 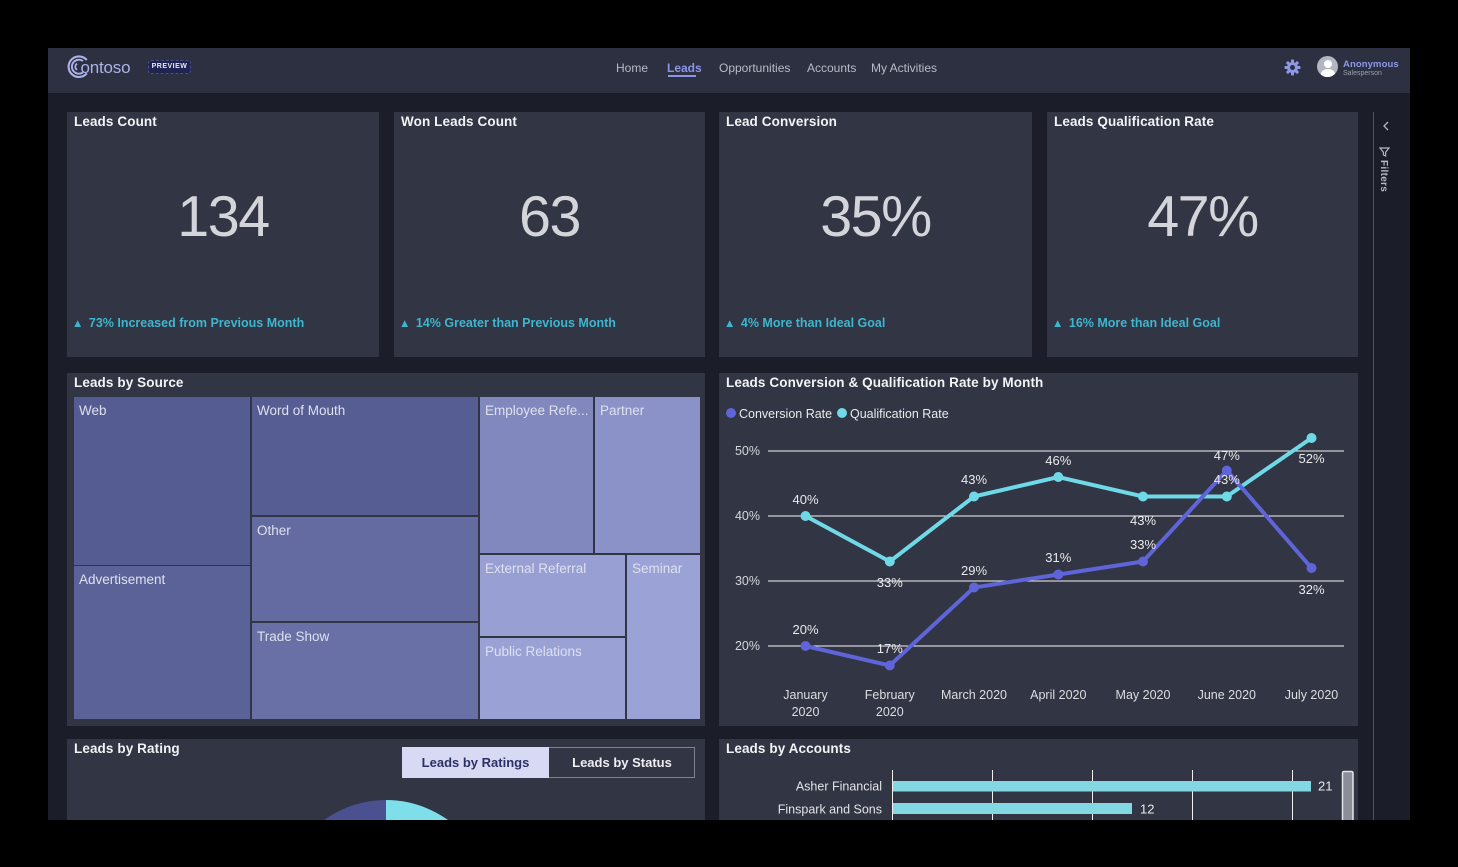 I want to click on svg-text: July 2020, so click(x=1312, y=695).